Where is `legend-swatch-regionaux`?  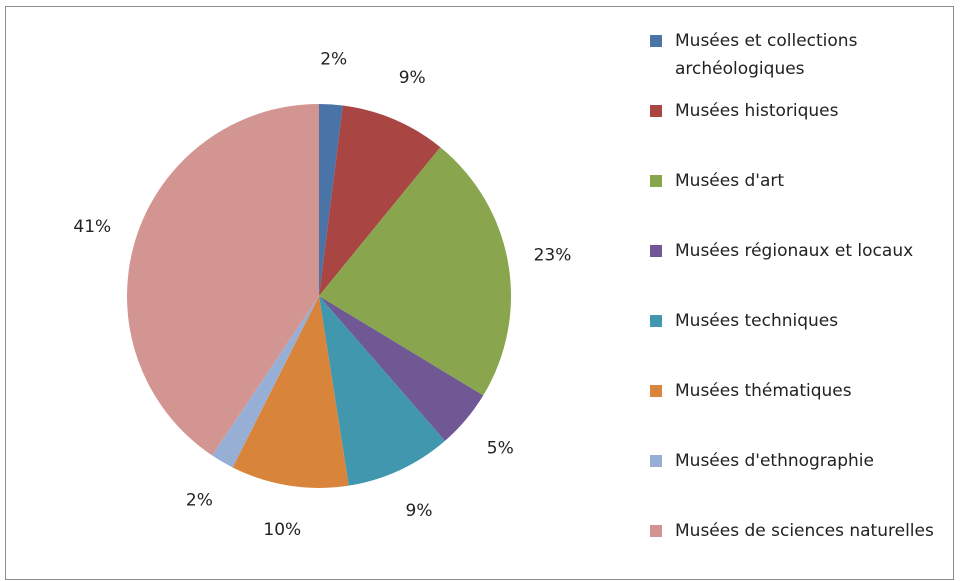 legend-swatch-regionaux is located at coordinates (656, 251).